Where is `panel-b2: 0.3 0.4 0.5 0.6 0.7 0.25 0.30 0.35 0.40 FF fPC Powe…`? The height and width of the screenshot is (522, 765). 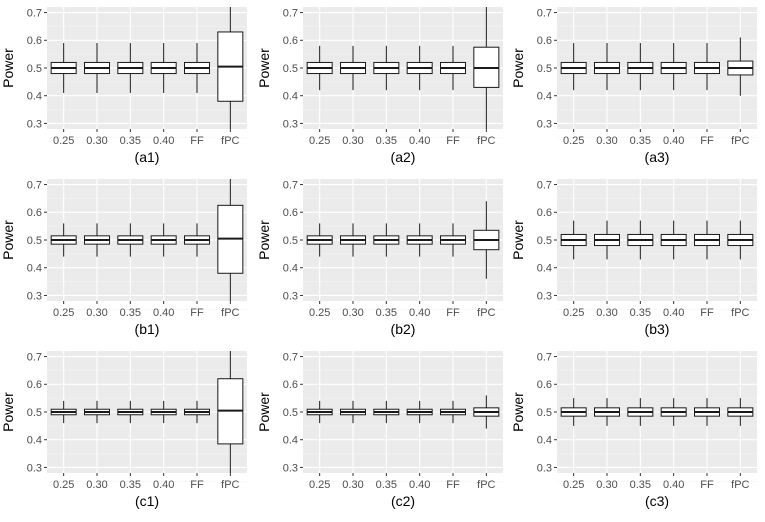
panel-b2: 0.3 0.4 0.5 0.6 0.7 0.25 0.30 0.35 0.40 FF fPC Powe… is located at coordinates (379, 258).